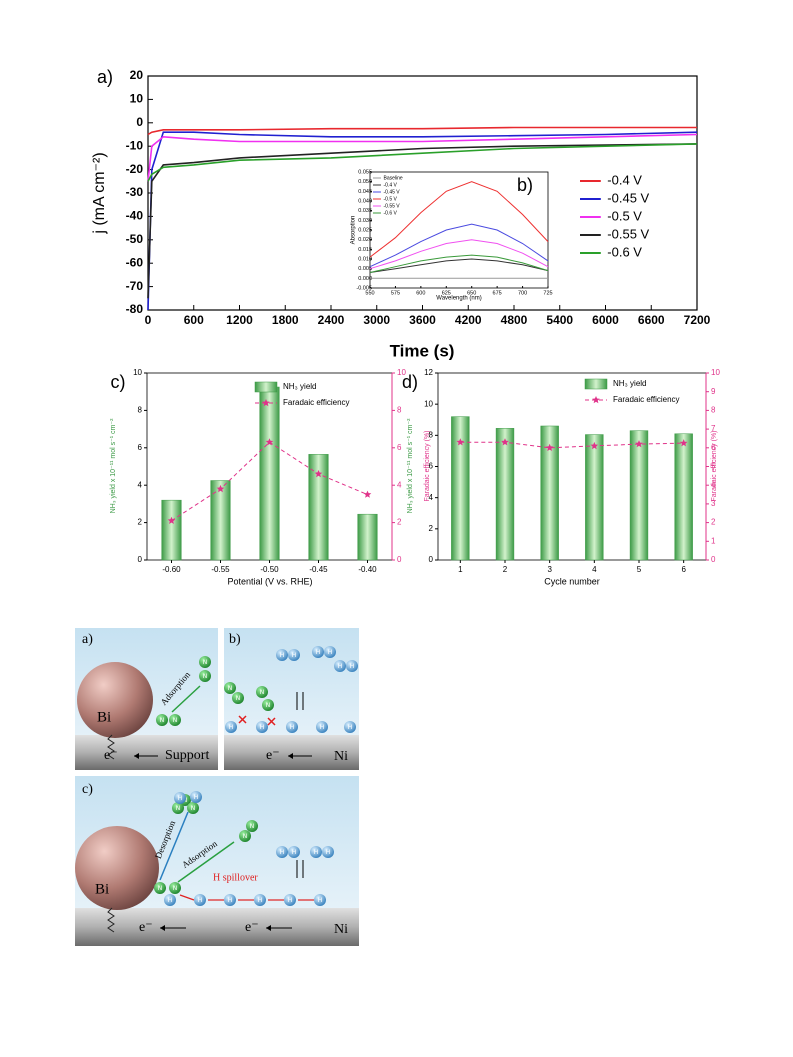 This screenshot has height=1057, width=793. I want to click on x-axis-label: Time (s), so click(422, 350).